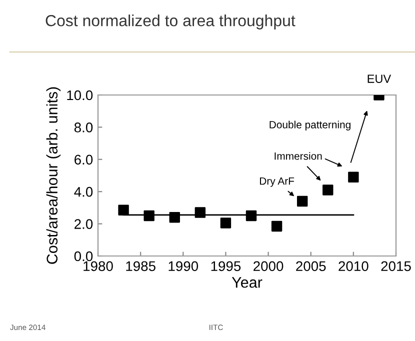 The image size is (415, 341). I want to click on x-tick-label: 2010, so click(353, 266).